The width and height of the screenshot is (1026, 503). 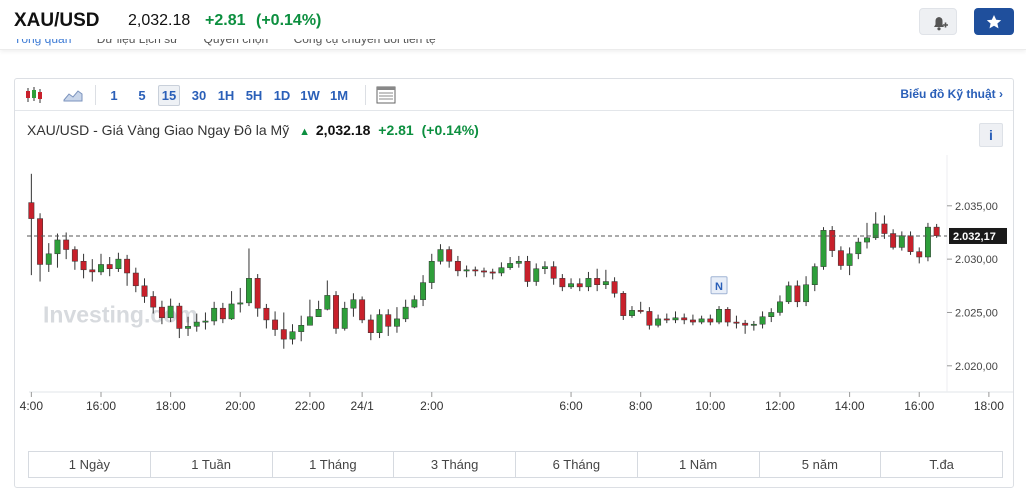 I want to click on symbol-title: XAU/USD, so click(x=57, y=20).